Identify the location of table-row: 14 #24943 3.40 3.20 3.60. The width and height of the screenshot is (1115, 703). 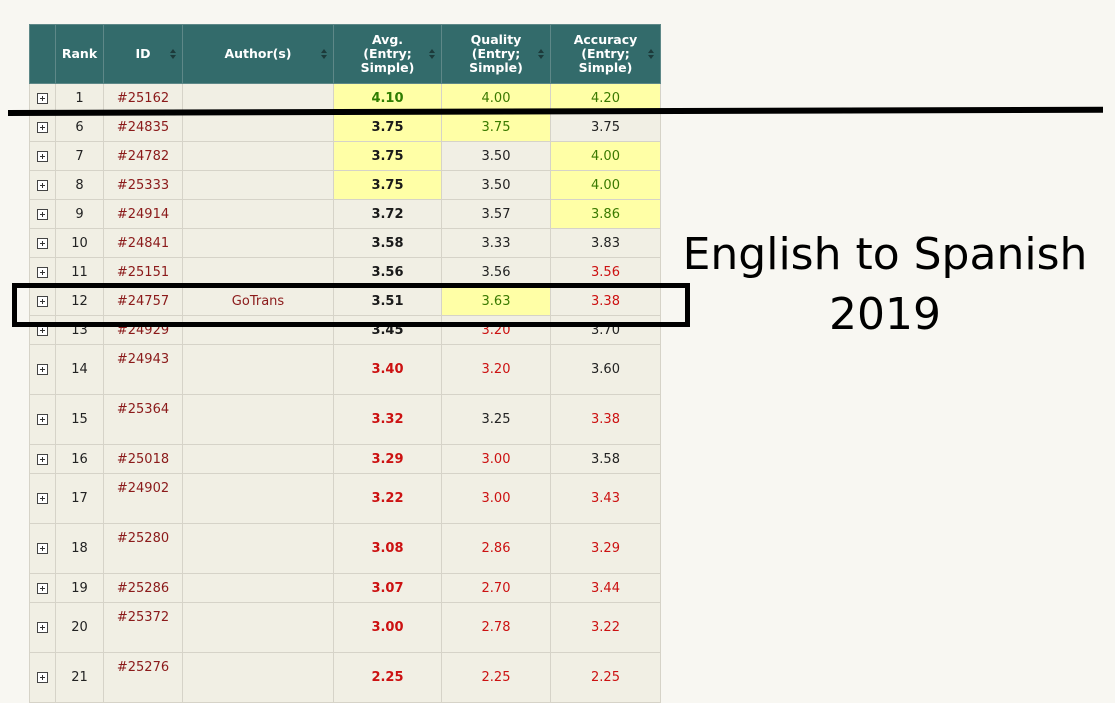
(345, 369).